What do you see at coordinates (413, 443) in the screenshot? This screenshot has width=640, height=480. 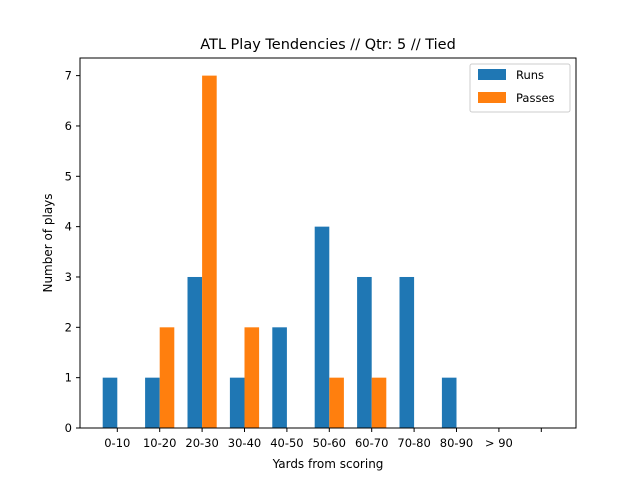 I see `x-tick-label: 70-80` at bounding box center [413, 443].